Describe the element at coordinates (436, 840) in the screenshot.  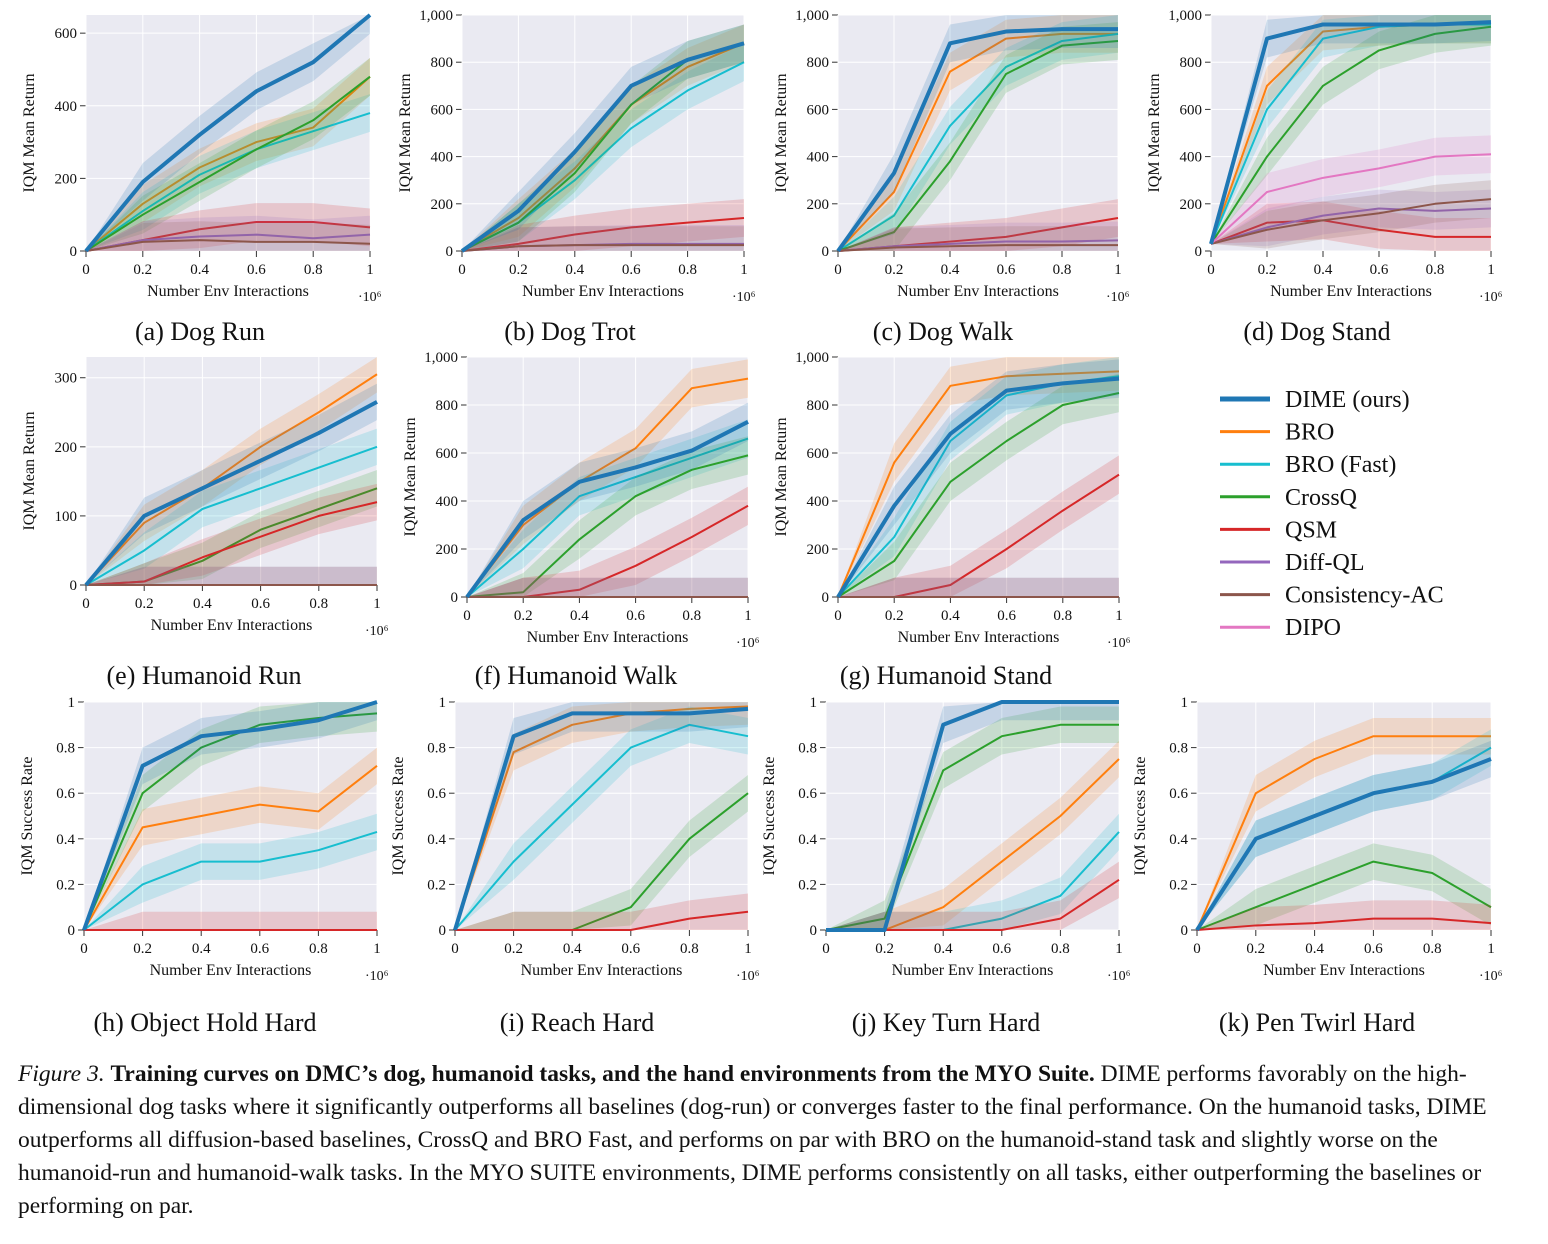
I see `y-tick-label: 0.4` at that location.